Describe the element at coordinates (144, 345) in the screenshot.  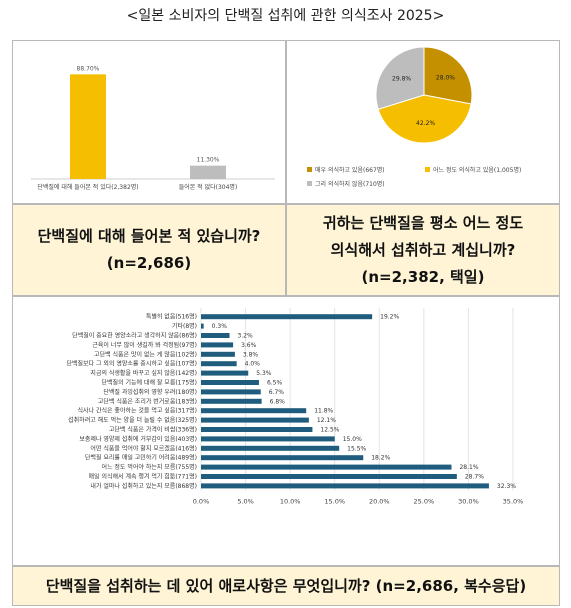
I see `category-label-3: 근육이 너무 많이 생길까 봐 걱정됨(97명)` at that location.